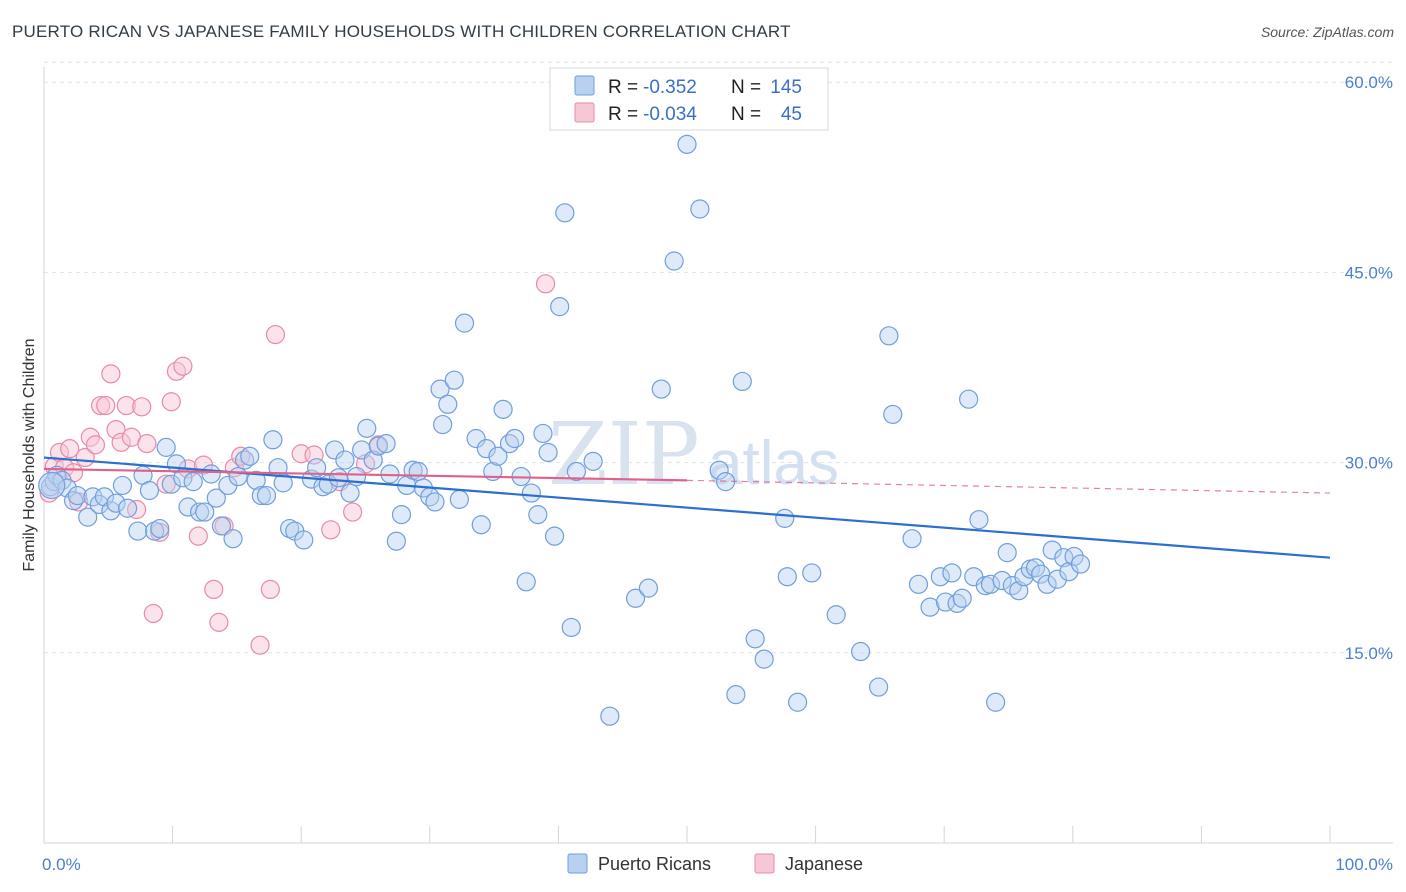 This screenshot has width=1406, height=892. What do you see at coordinates (1369, 463) in the screenshot?
I see `y-tick-label-1: 30.0%` at bounding box center [1369, 463].